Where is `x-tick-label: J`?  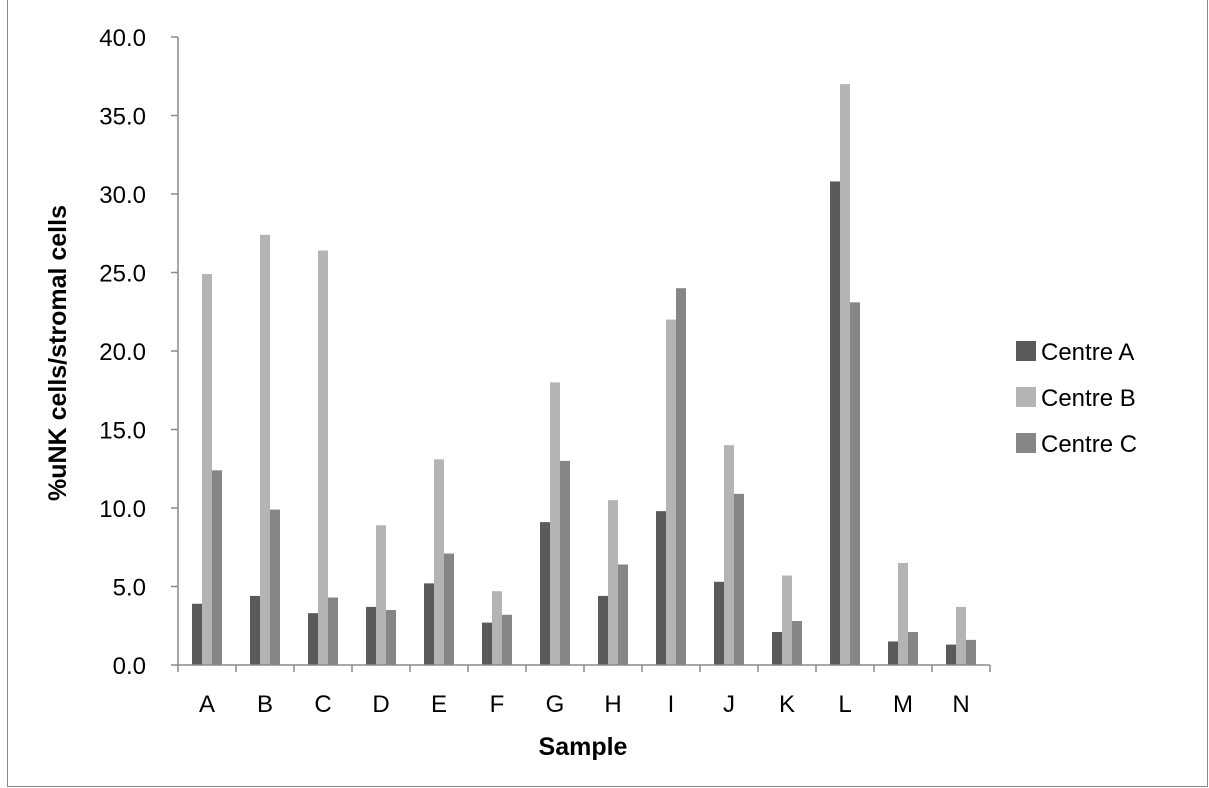 x-tick-label: J is located at coordinates (729, 704).